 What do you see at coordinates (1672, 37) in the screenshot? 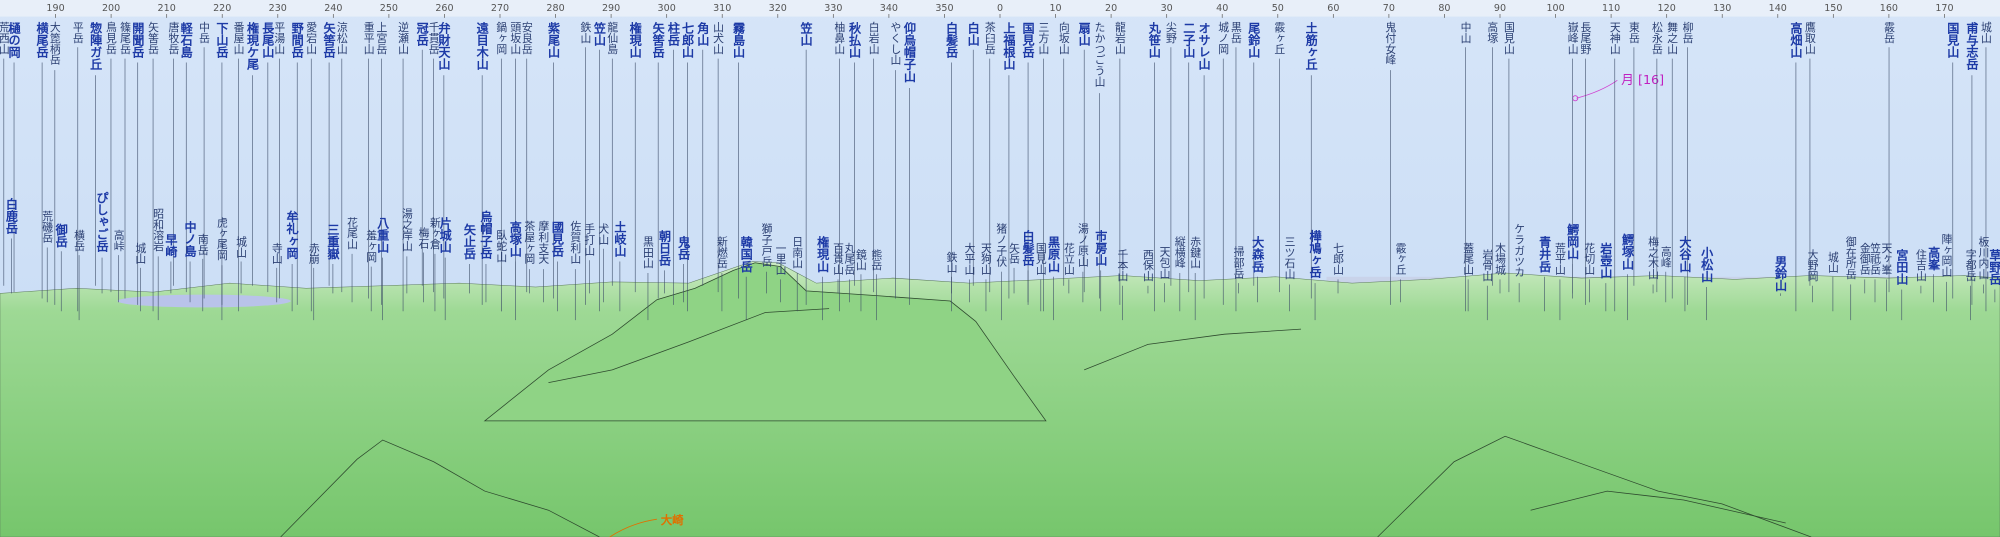
I see `peak-label: 舞之山` at bounding box center [1672, 37].